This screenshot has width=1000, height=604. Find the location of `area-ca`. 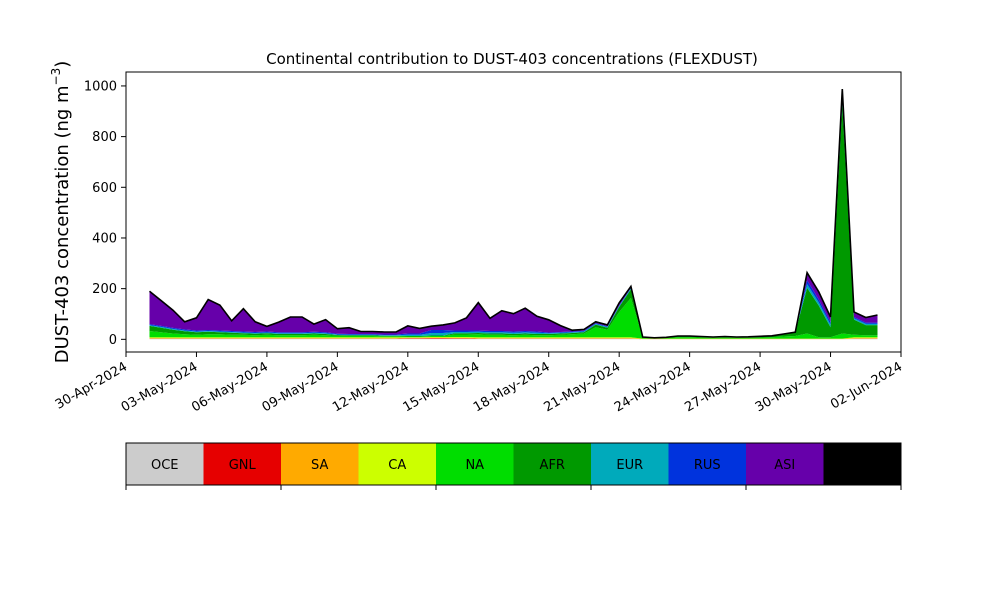

area-ca is located at coordinates (513, 338).